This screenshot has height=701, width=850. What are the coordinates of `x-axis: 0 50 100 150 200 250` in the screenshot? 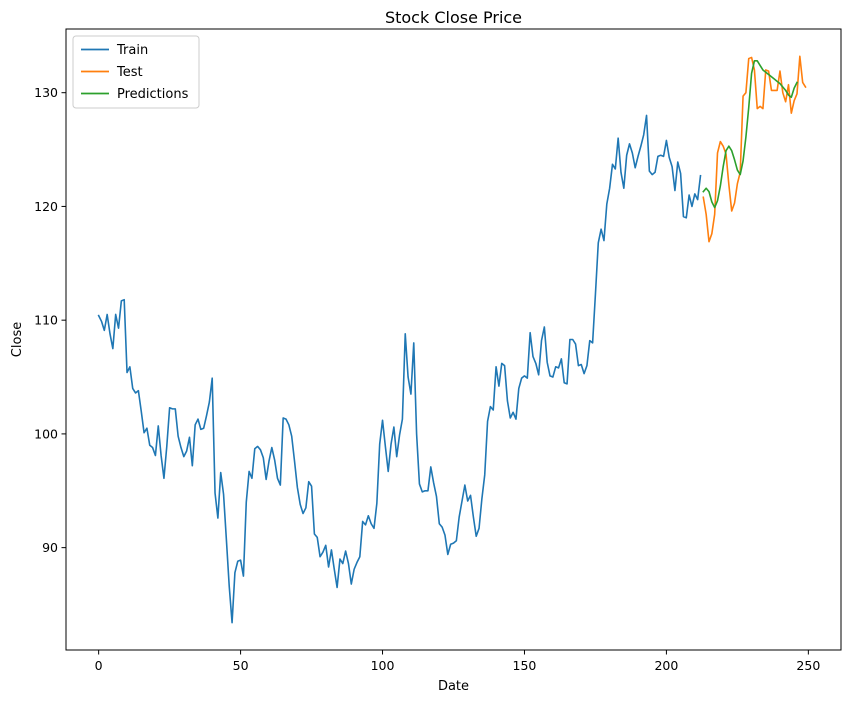 It's located at (457, 661).